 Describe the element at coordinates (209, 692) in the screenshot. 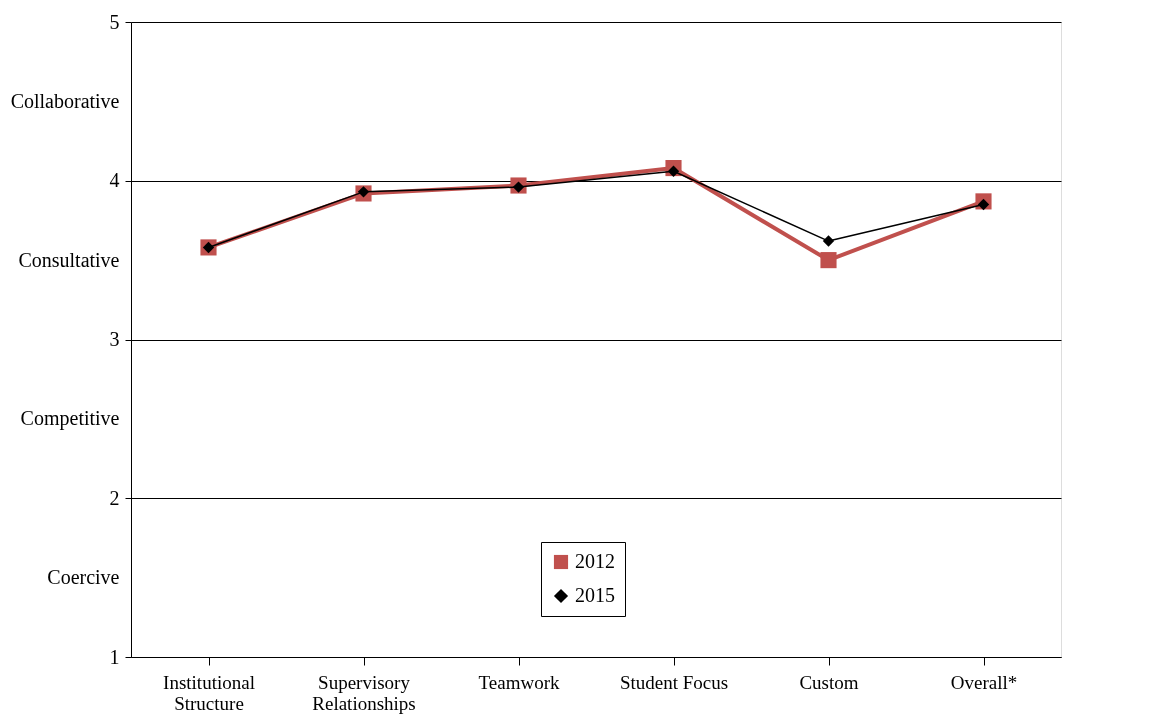

I see `x-tick-label: Institutional Structure` at that location.